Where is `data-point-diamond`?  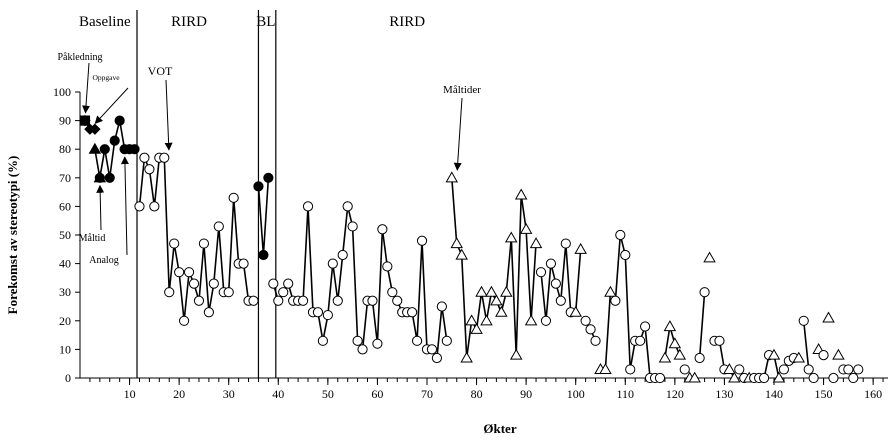 data-point-diamond is located at coordinates (85, 120).